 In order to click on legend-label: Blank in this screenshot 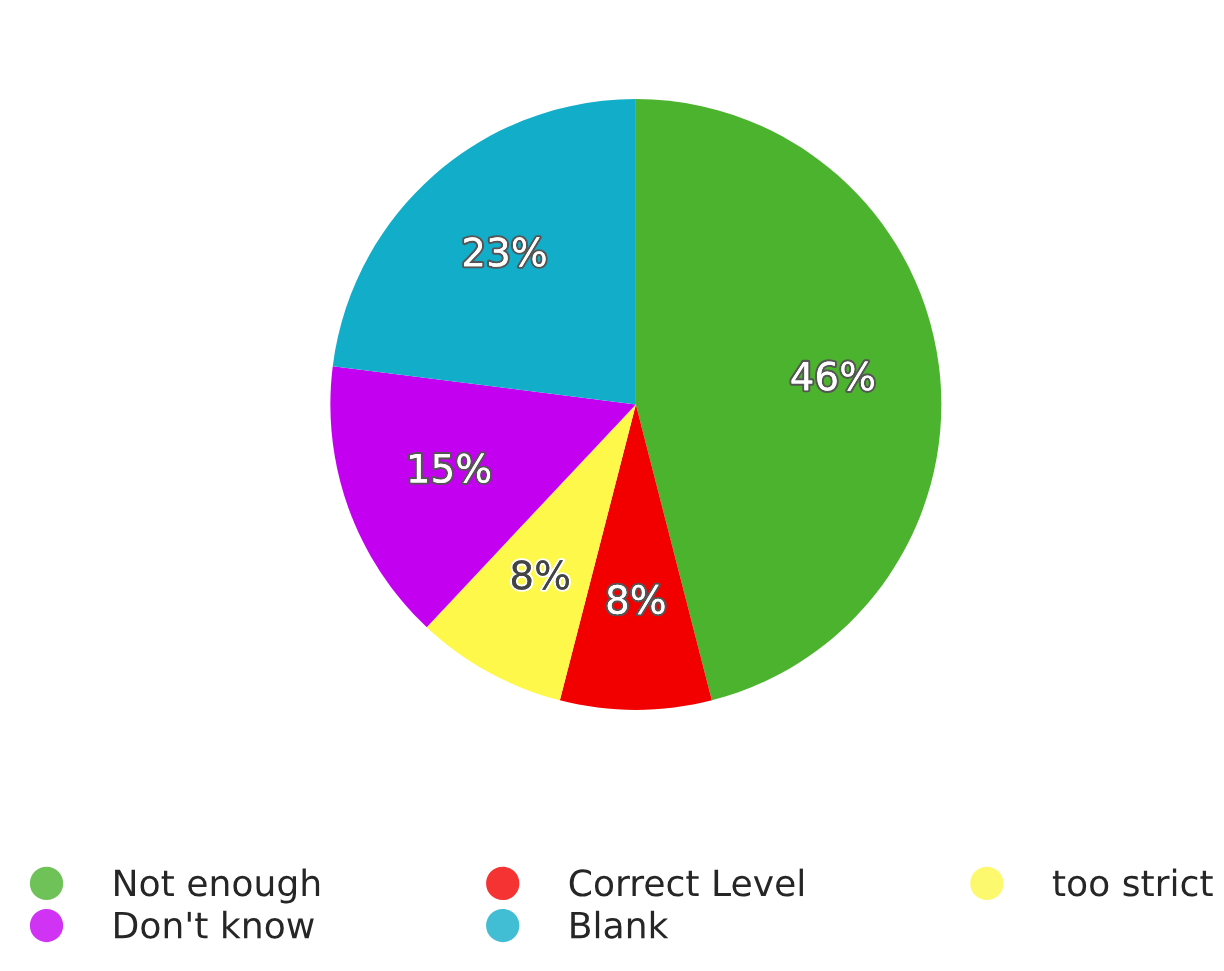, I will do `click(620, 924)`.